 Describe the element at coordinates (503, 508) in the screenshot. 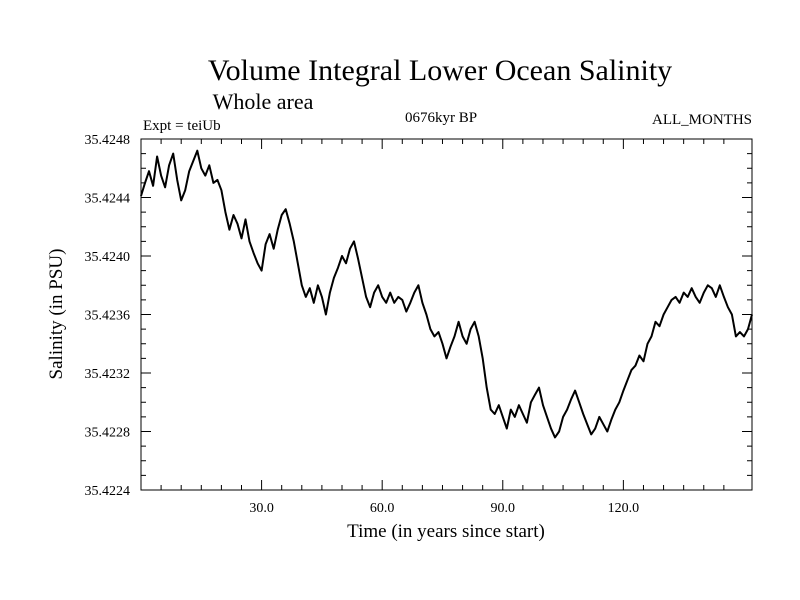

I see `x-tick-label: 90.0` at that location.